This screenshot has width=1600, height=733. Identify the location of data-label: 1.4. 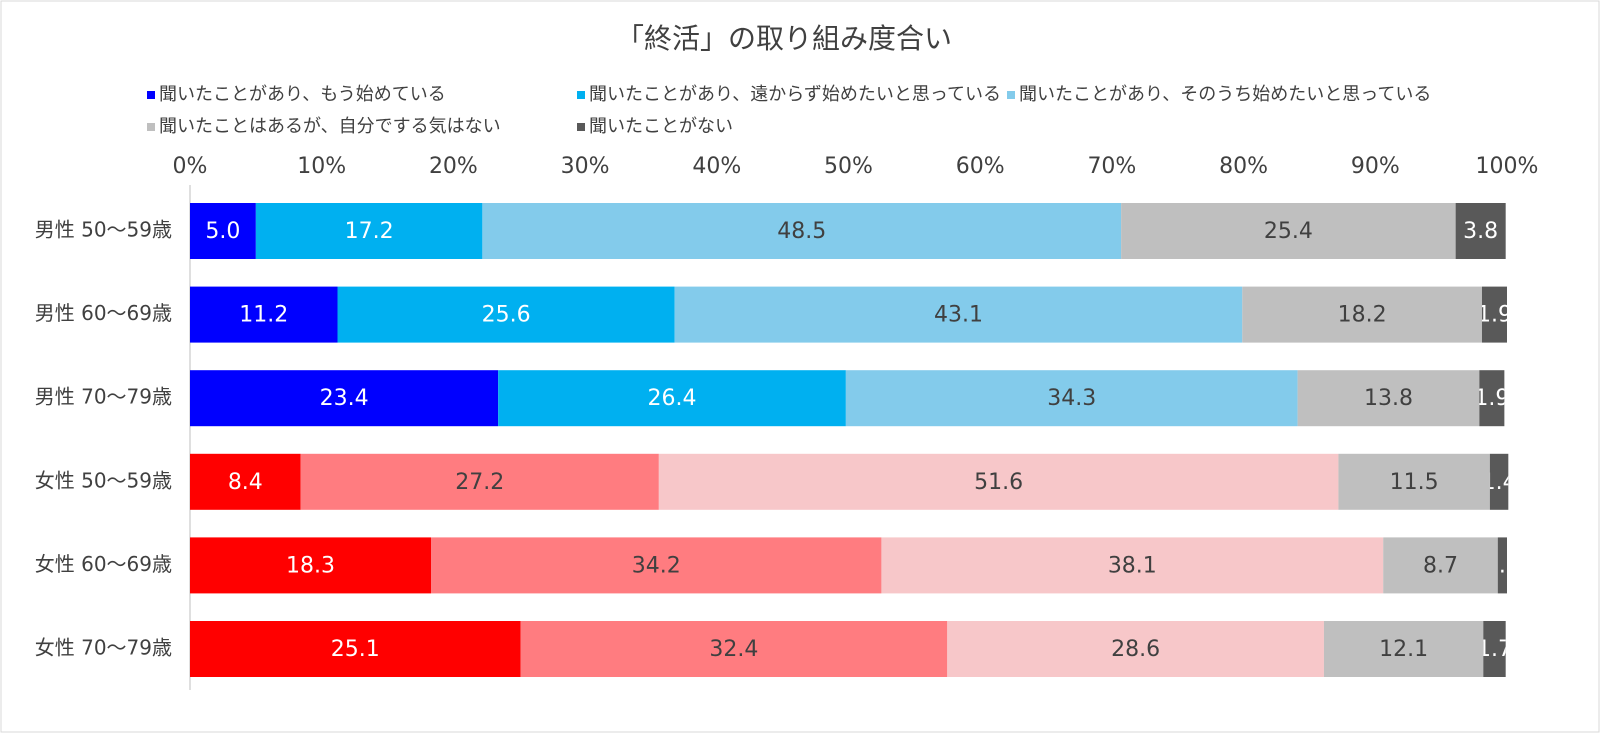
(1499, 482).